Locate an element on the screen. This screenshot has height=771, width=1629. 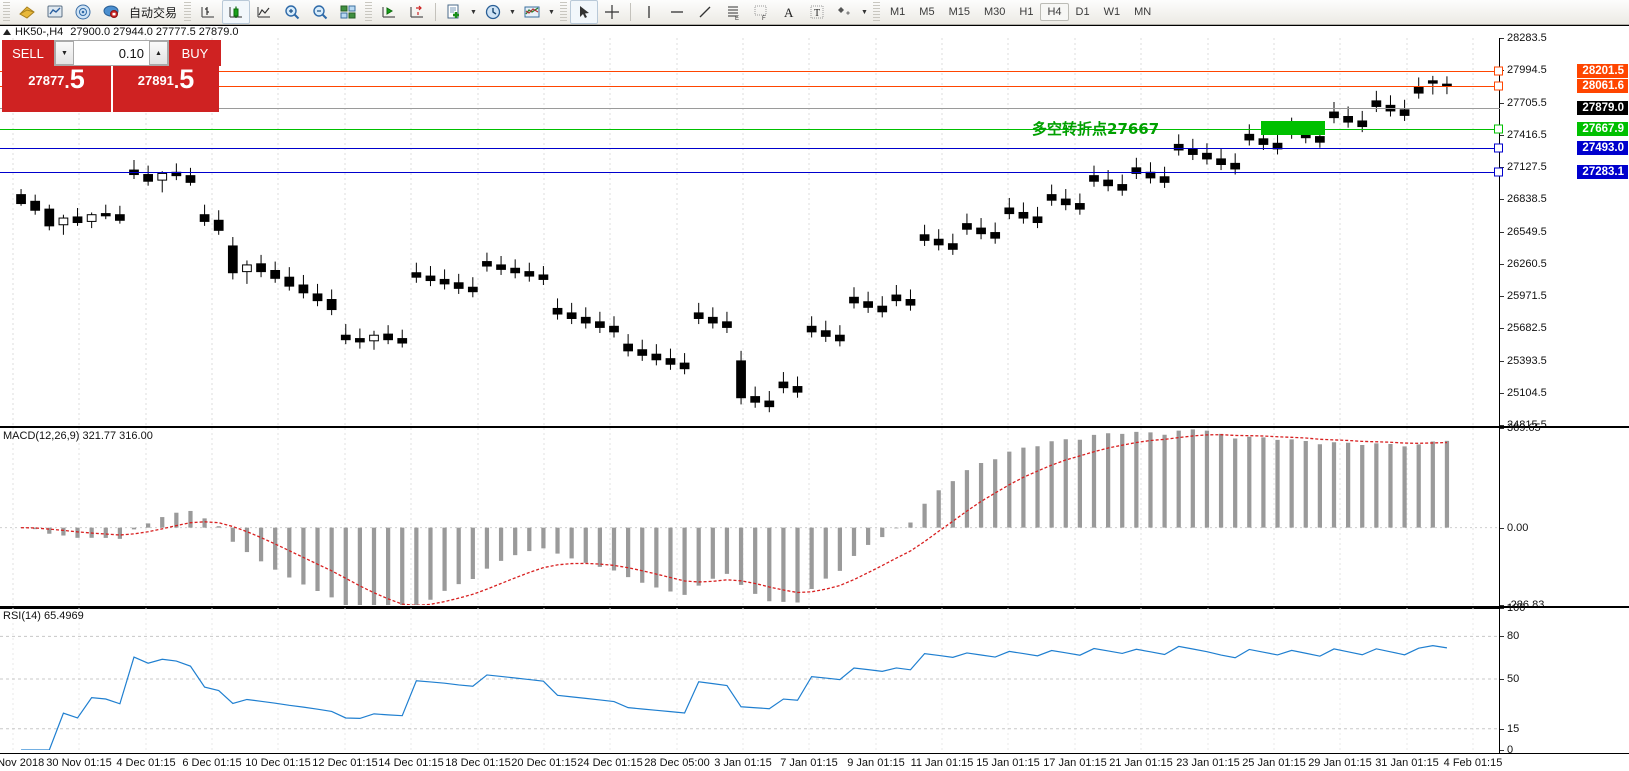
timeframe-m1: M1 is located at coordinates (898, 12).